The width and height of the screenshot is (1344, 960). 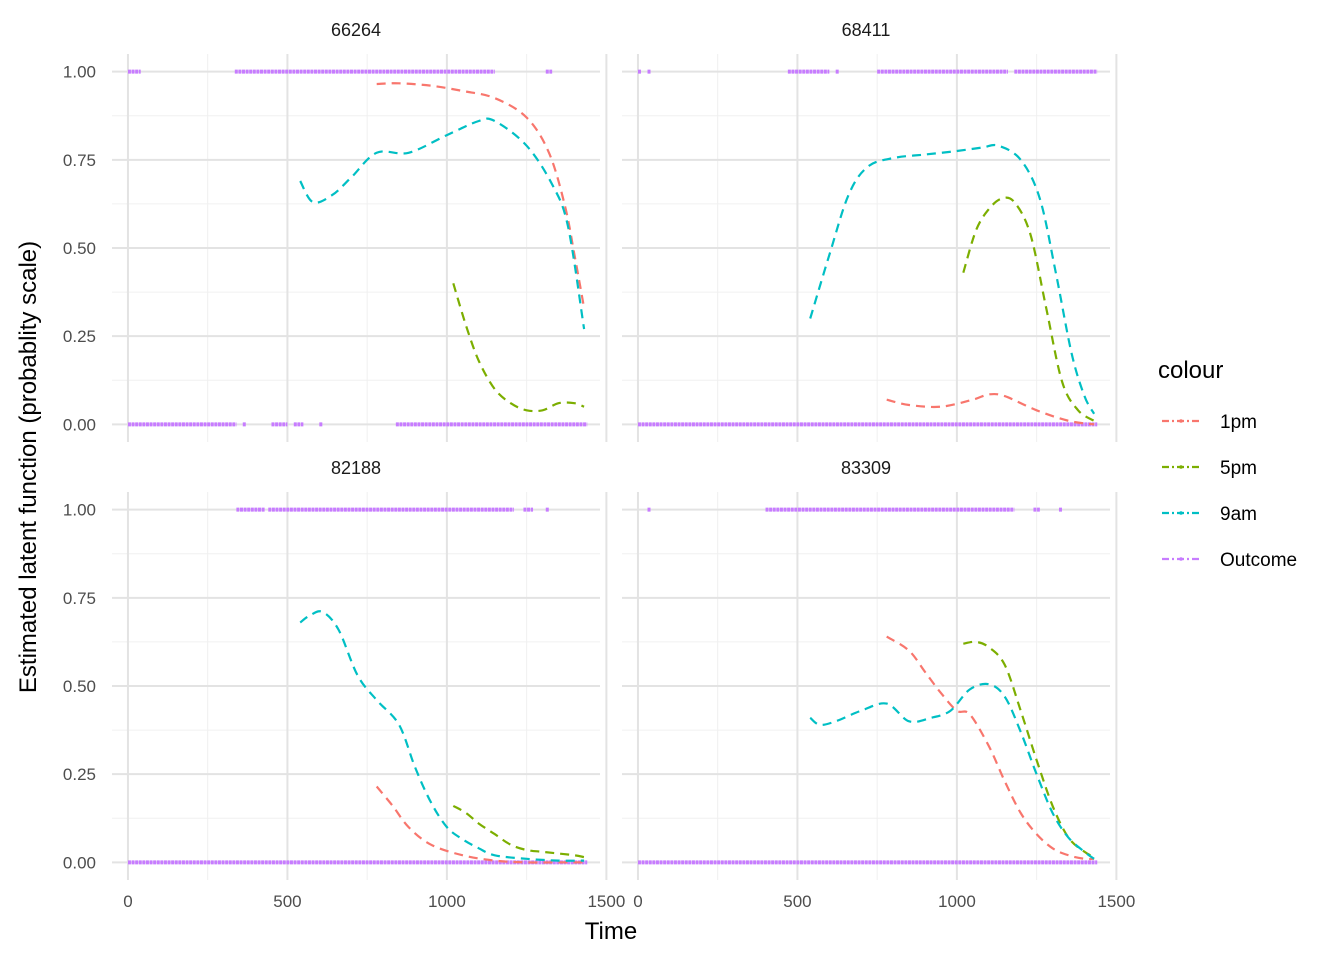 What do you see at coordinates (1238, 422) in the screenshot?
I see `legend-label: 1pm` at bounding box center [1238, 422].